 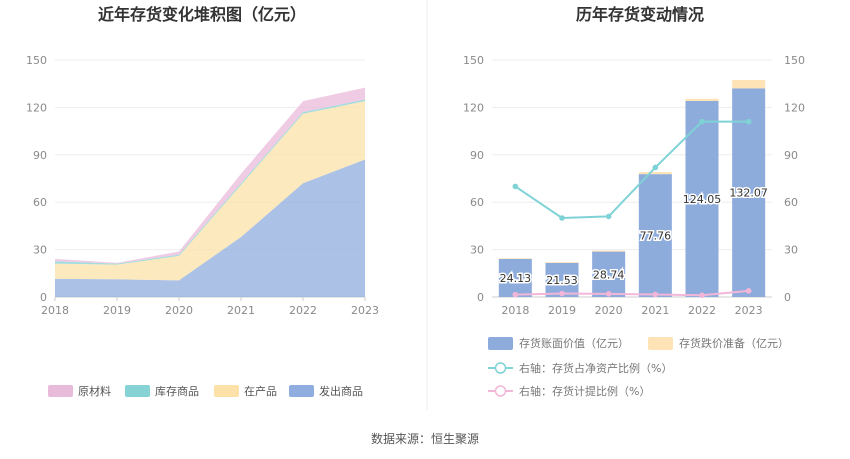 What do you see at coordinates (36, 60) in the screenshot?
I see `left-y-tick-label: 150` at bounding box center [36, 60].